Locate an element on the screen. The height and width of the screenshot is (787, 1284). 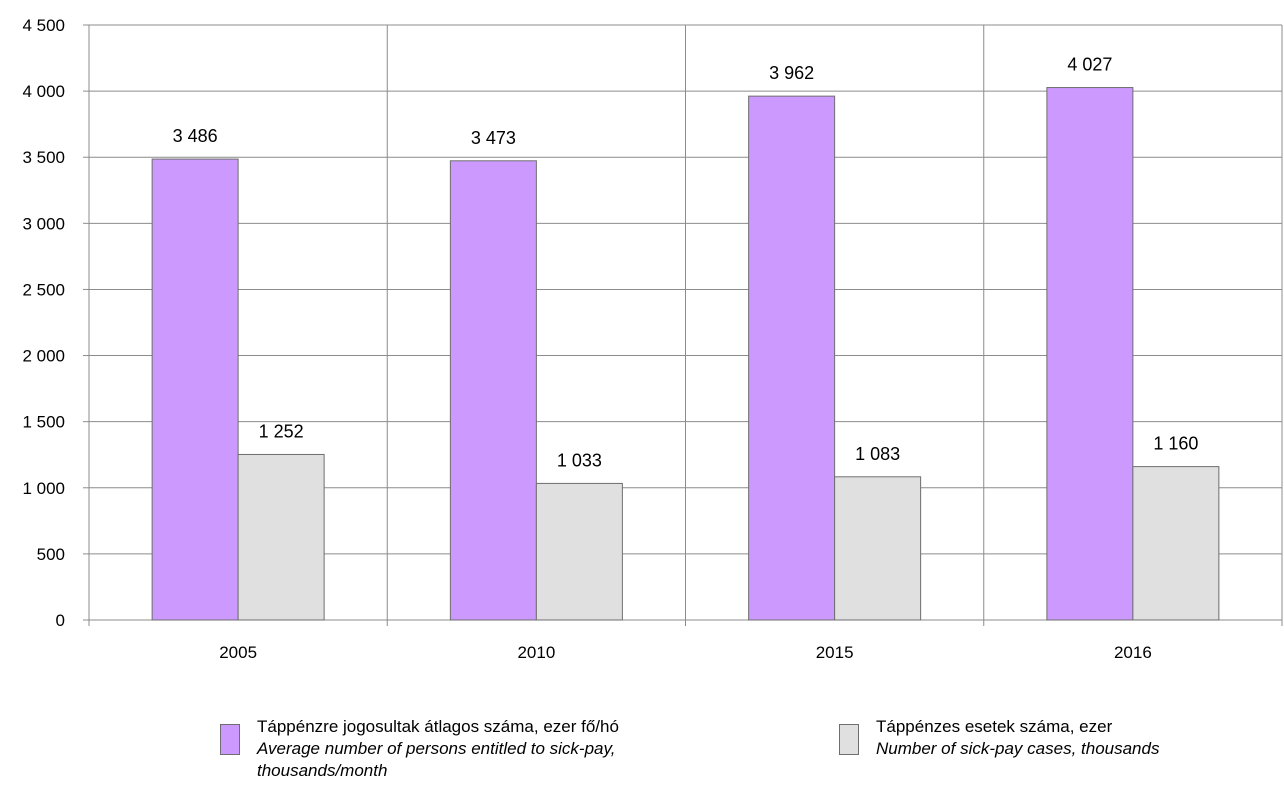
x-tick-label: 2015 is located at coordinates (835, 652).